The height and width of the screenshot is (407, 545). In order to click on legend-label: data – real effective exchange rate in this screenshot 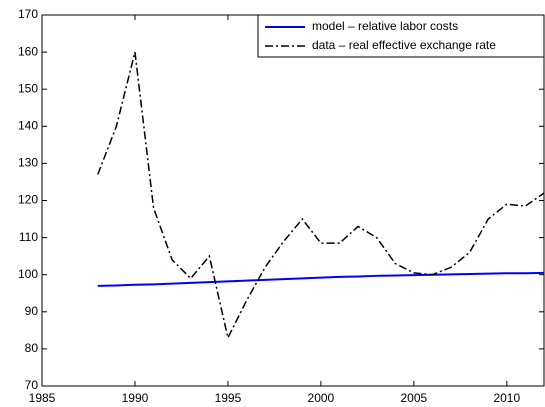, I will do `click(404, 45)`.